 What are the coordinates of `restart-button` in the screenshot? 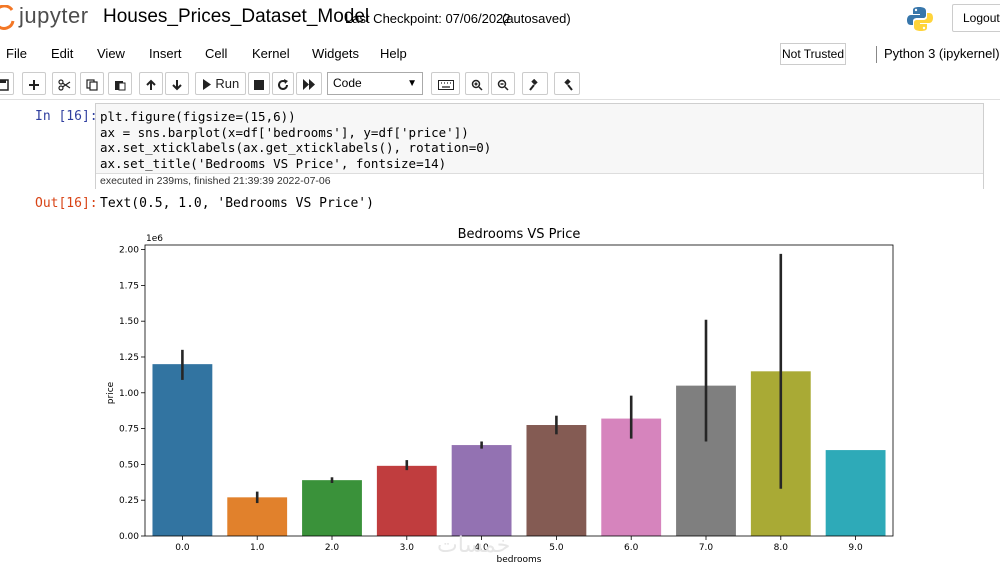 It's located at (283, 83).